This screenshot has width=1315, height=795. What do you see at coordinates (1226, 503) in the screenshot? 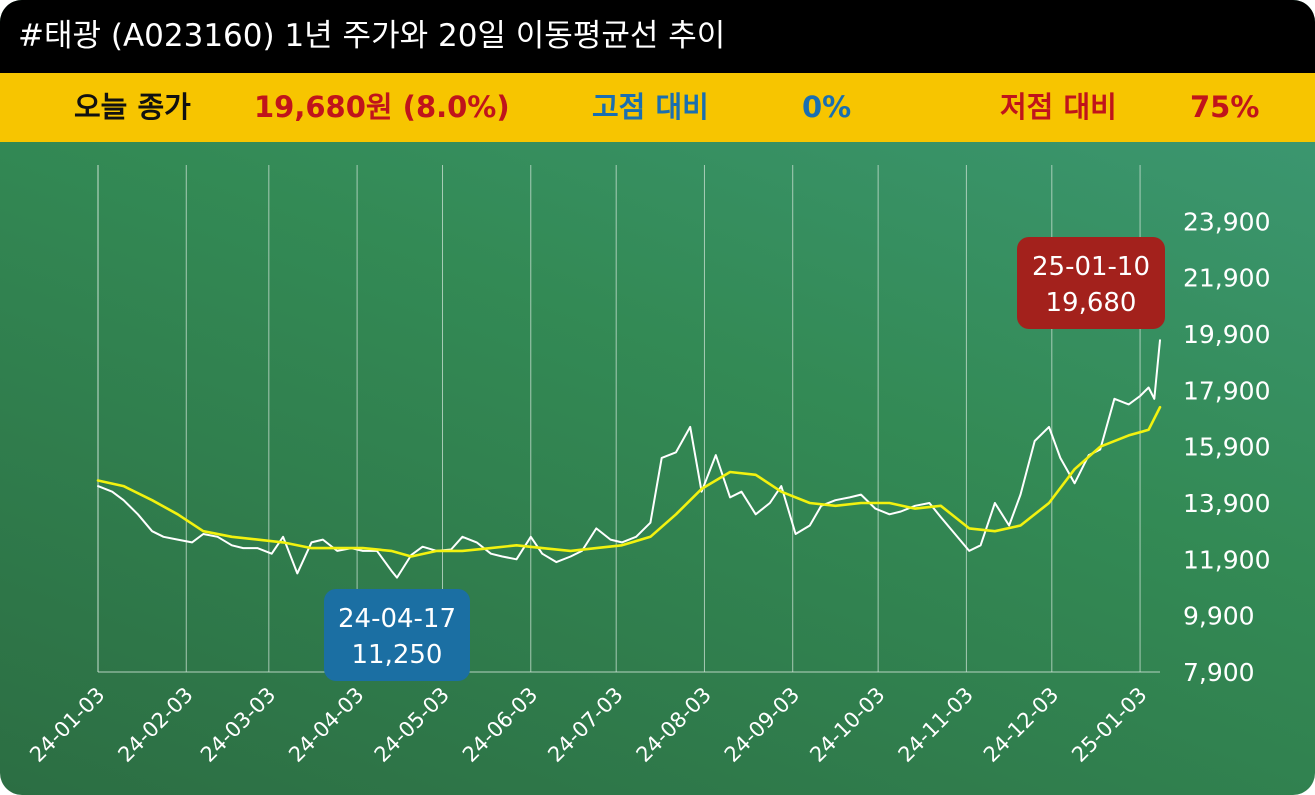
I see `y-tick-label: 13,900` at bounding box center [1226, 503].